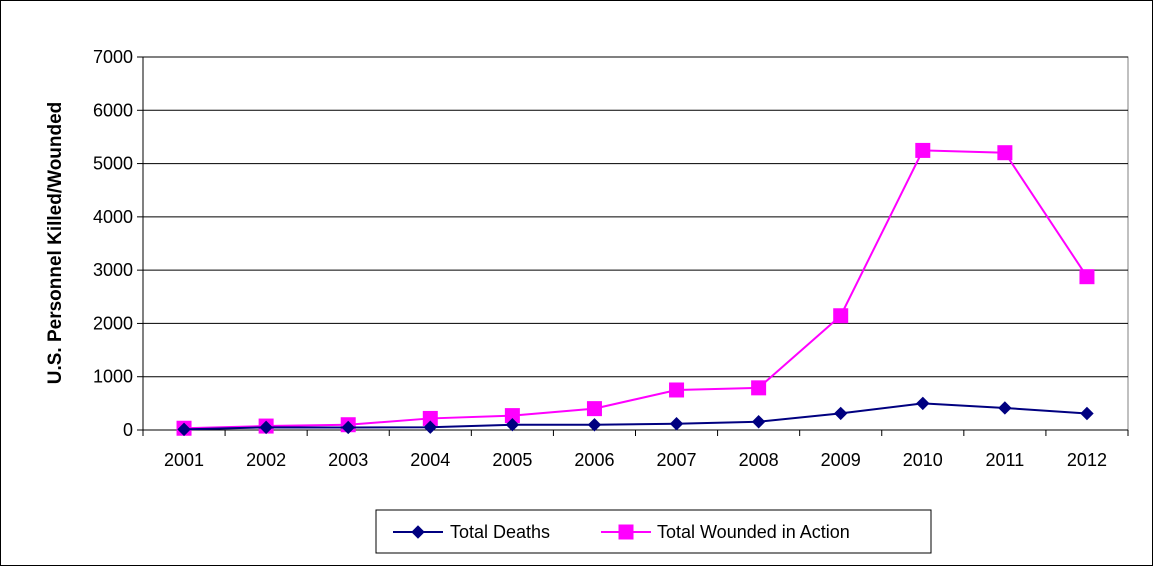 This screenshot has height=570, width=1153. What do you see at coordinates (113, 270) in the screenshot?
I see `y-tick-label: 3000` at bounding box center [113, 270].